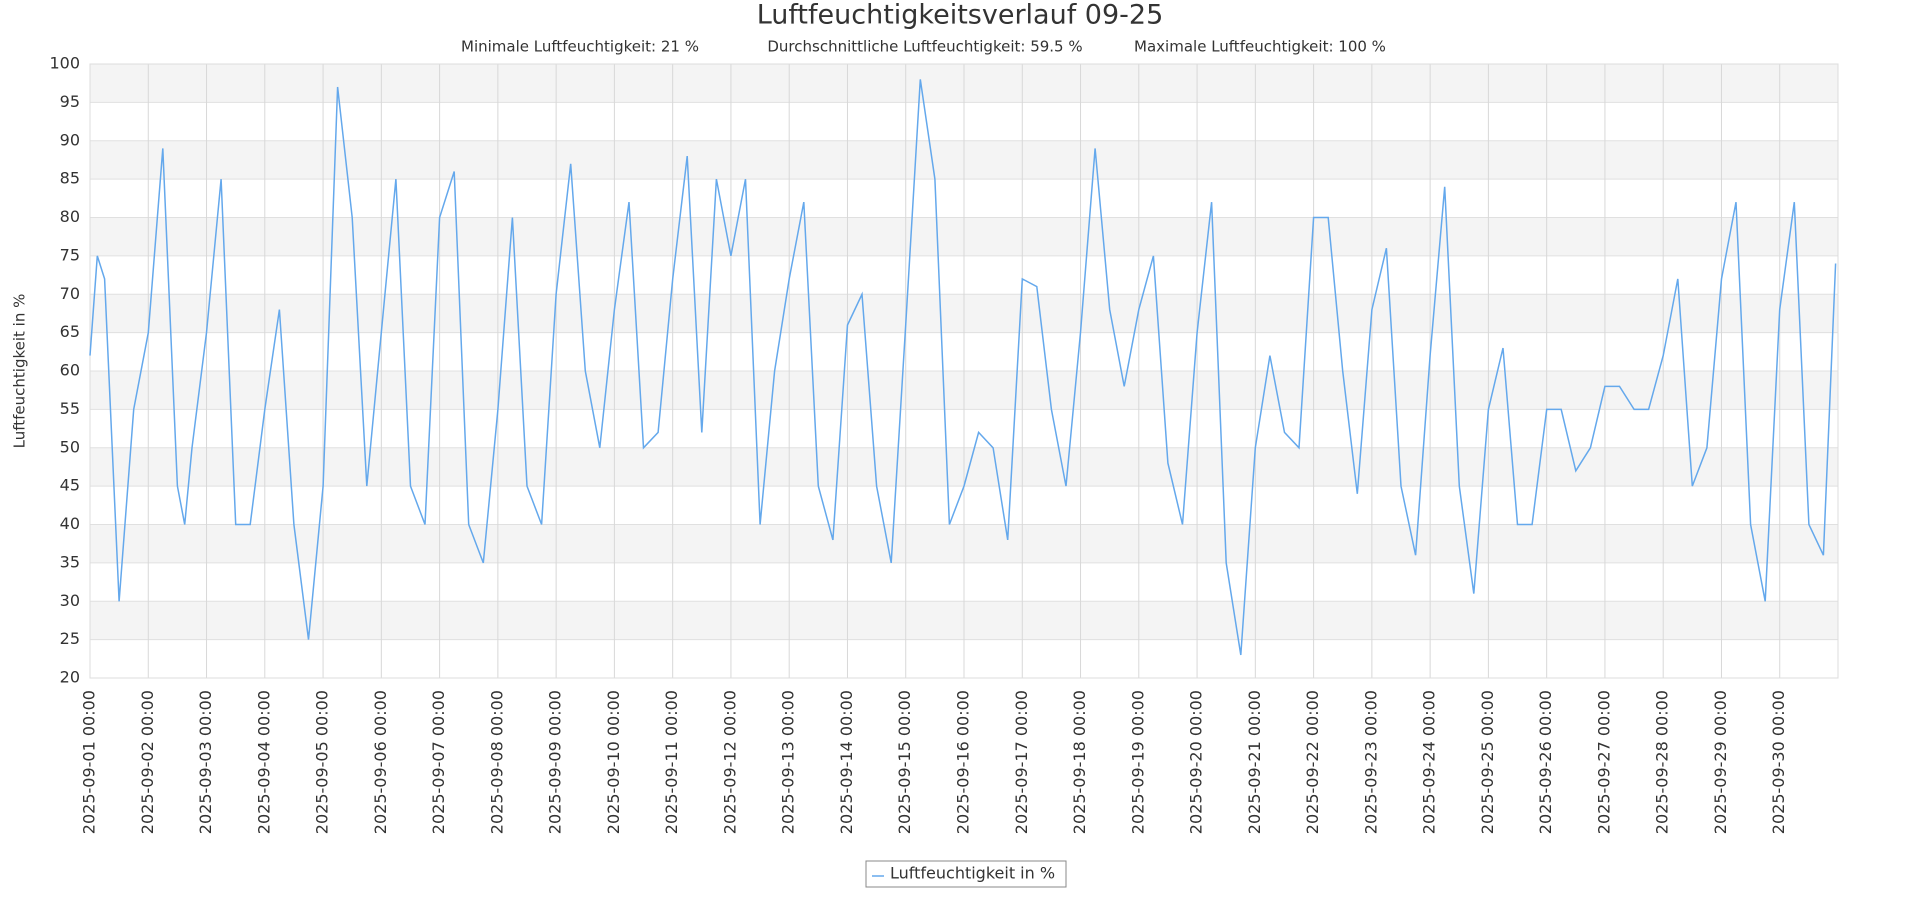  What do you see at coordinates (70, 600) in the screenshot?
I see `y-tick-label: 30` at bounding box center [70, 600].